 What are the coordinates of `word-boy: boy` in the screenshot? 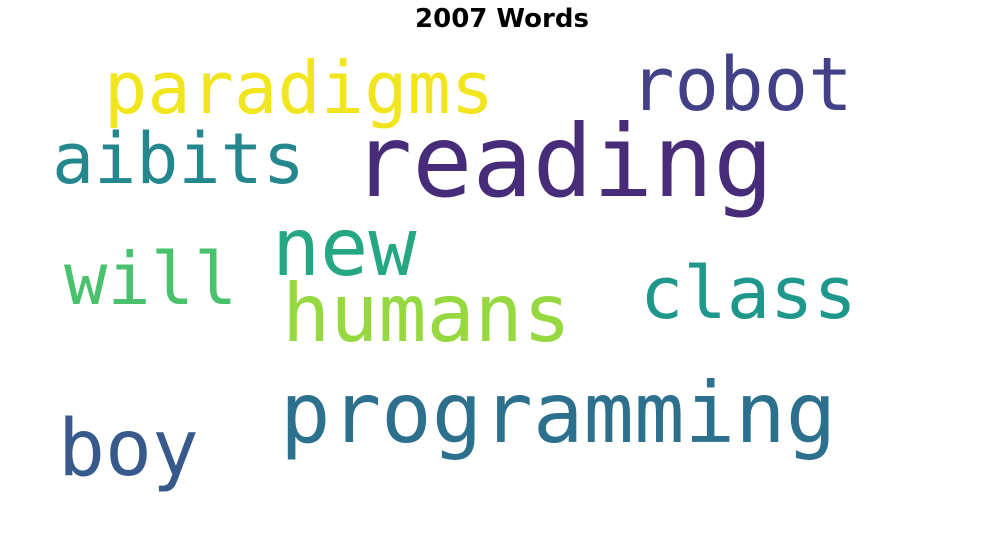 It's located at (128, 449).